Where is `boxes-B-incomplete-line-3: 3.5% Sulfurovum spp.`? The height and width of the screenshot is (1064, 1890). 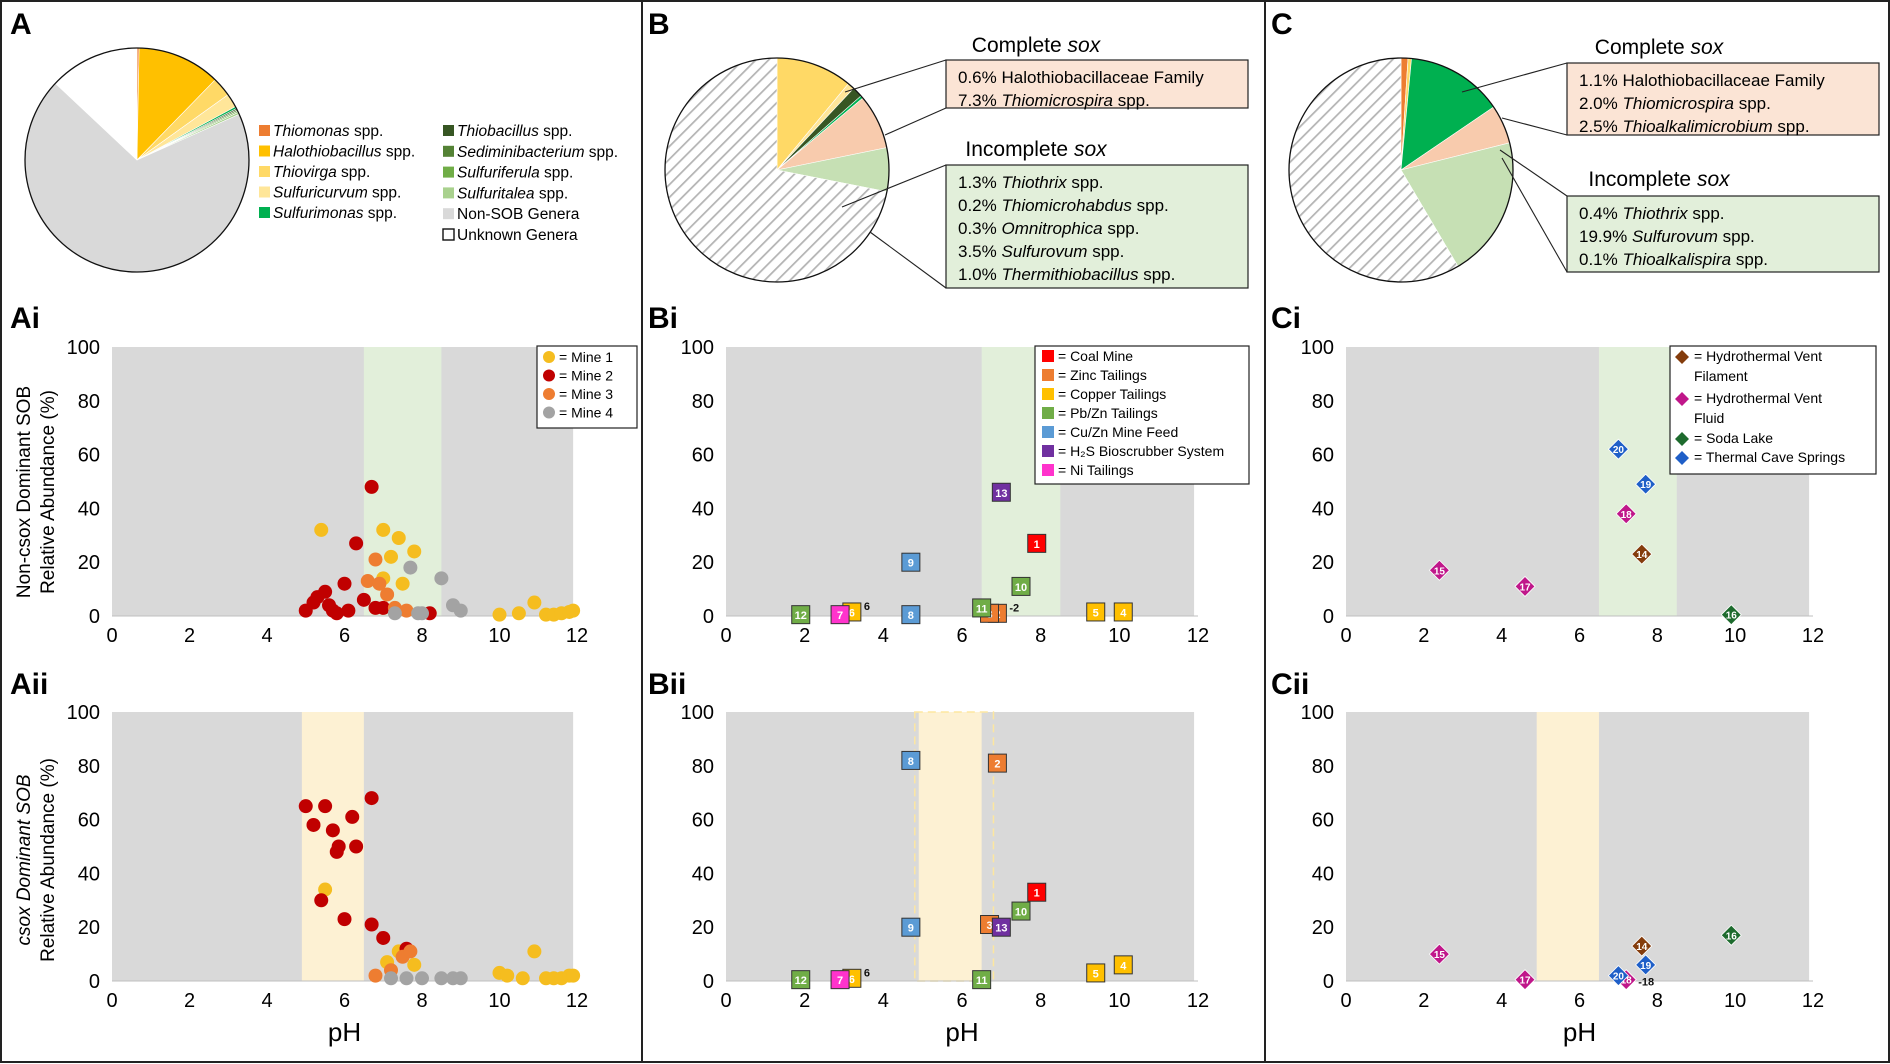 boxes-B-incomplete-line-3: 3.5% Sulfurovum spp. is located at coordinates (1041, 251).